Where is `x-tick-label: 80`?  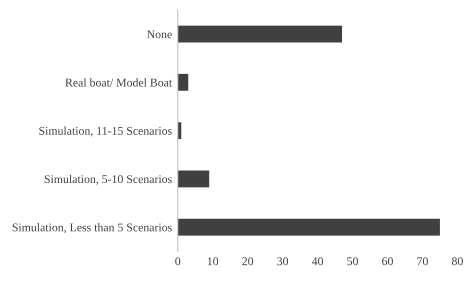
x-tick-label: 80 is located at coordinates (457, 261).